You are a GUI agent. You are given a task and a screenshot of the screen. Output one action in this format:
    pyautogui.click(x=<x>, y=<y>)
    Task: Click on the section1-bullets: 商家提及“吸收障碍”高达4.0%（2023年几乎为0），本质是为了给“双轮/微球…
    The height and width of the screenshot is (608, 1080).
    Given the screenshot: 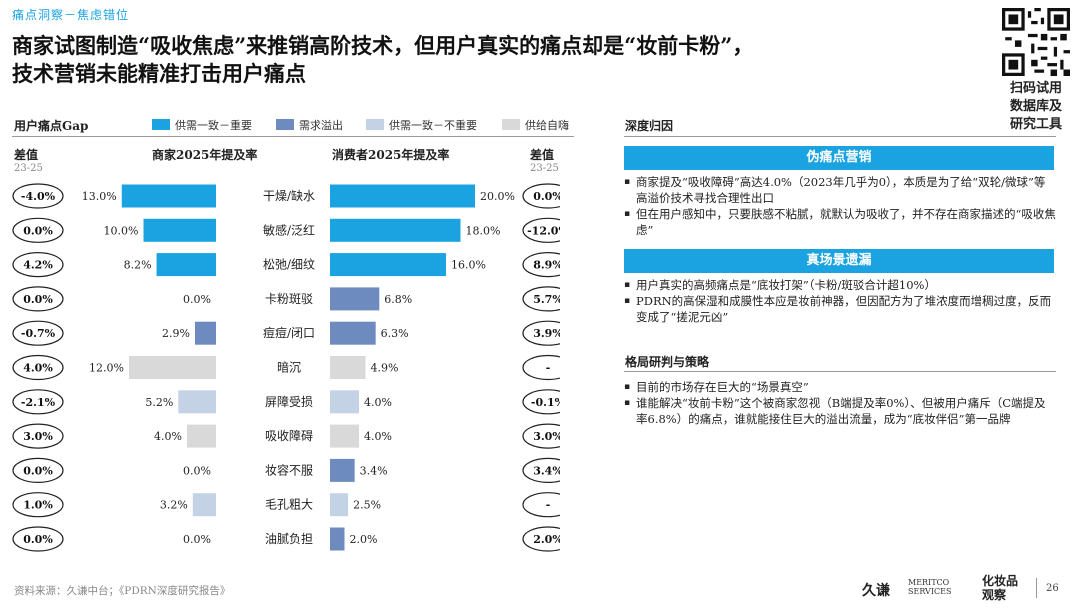 What is the action you would take?
    pyautogui.click(x=840, y=206)
    